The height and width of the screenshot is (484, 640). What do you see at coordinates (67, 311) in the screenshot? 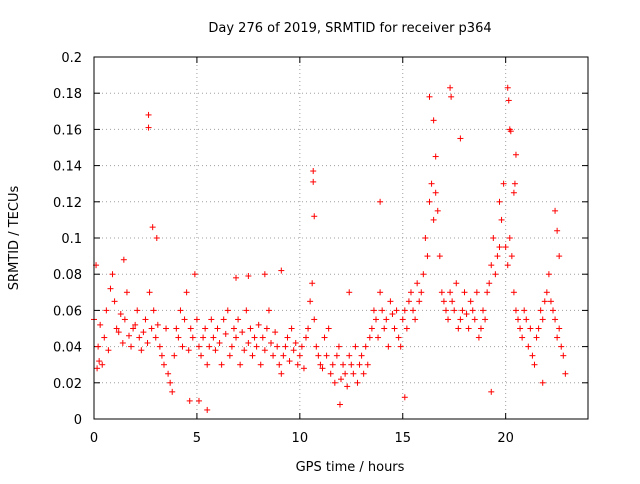
I see `y-tick-label: 0.06` at bounding box center [67, 311].